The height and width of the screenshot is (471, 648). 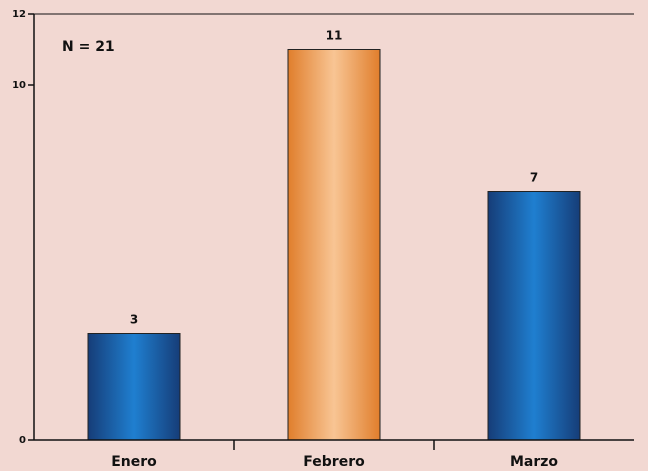 I want to click on bar-value-label: 7, so click(x=534, y=178).